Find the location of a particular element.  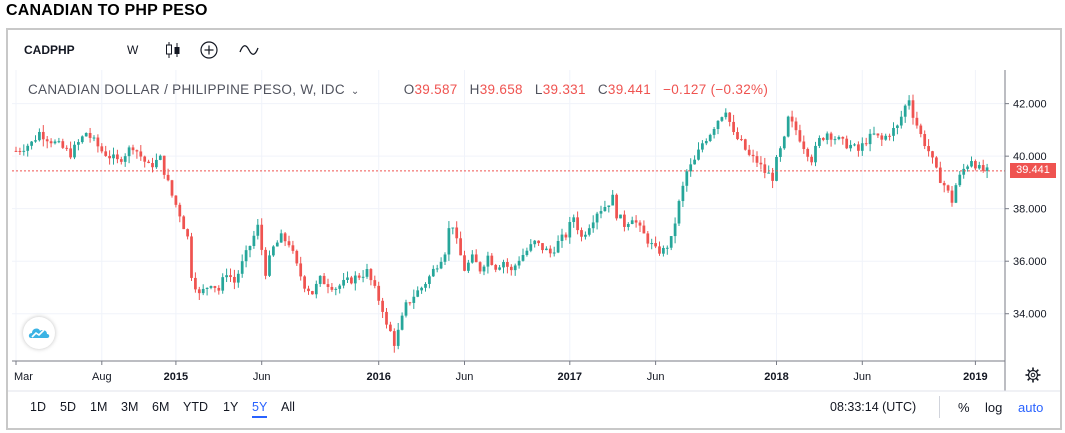

gear-icon is located at coordinates (1033, 375).